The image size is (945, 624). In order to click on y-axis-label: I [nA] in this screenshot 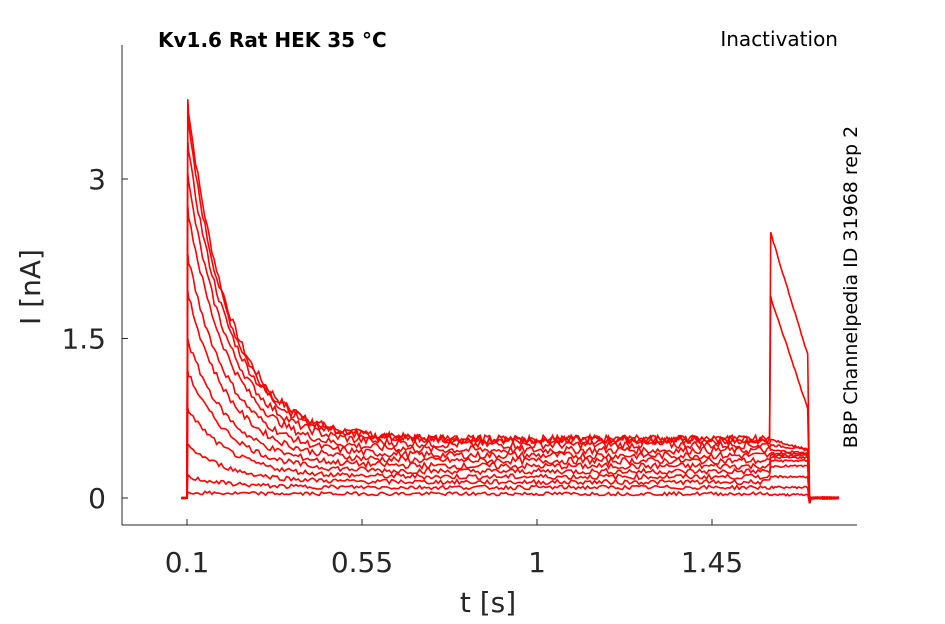, I will do `click(30, 287)`.